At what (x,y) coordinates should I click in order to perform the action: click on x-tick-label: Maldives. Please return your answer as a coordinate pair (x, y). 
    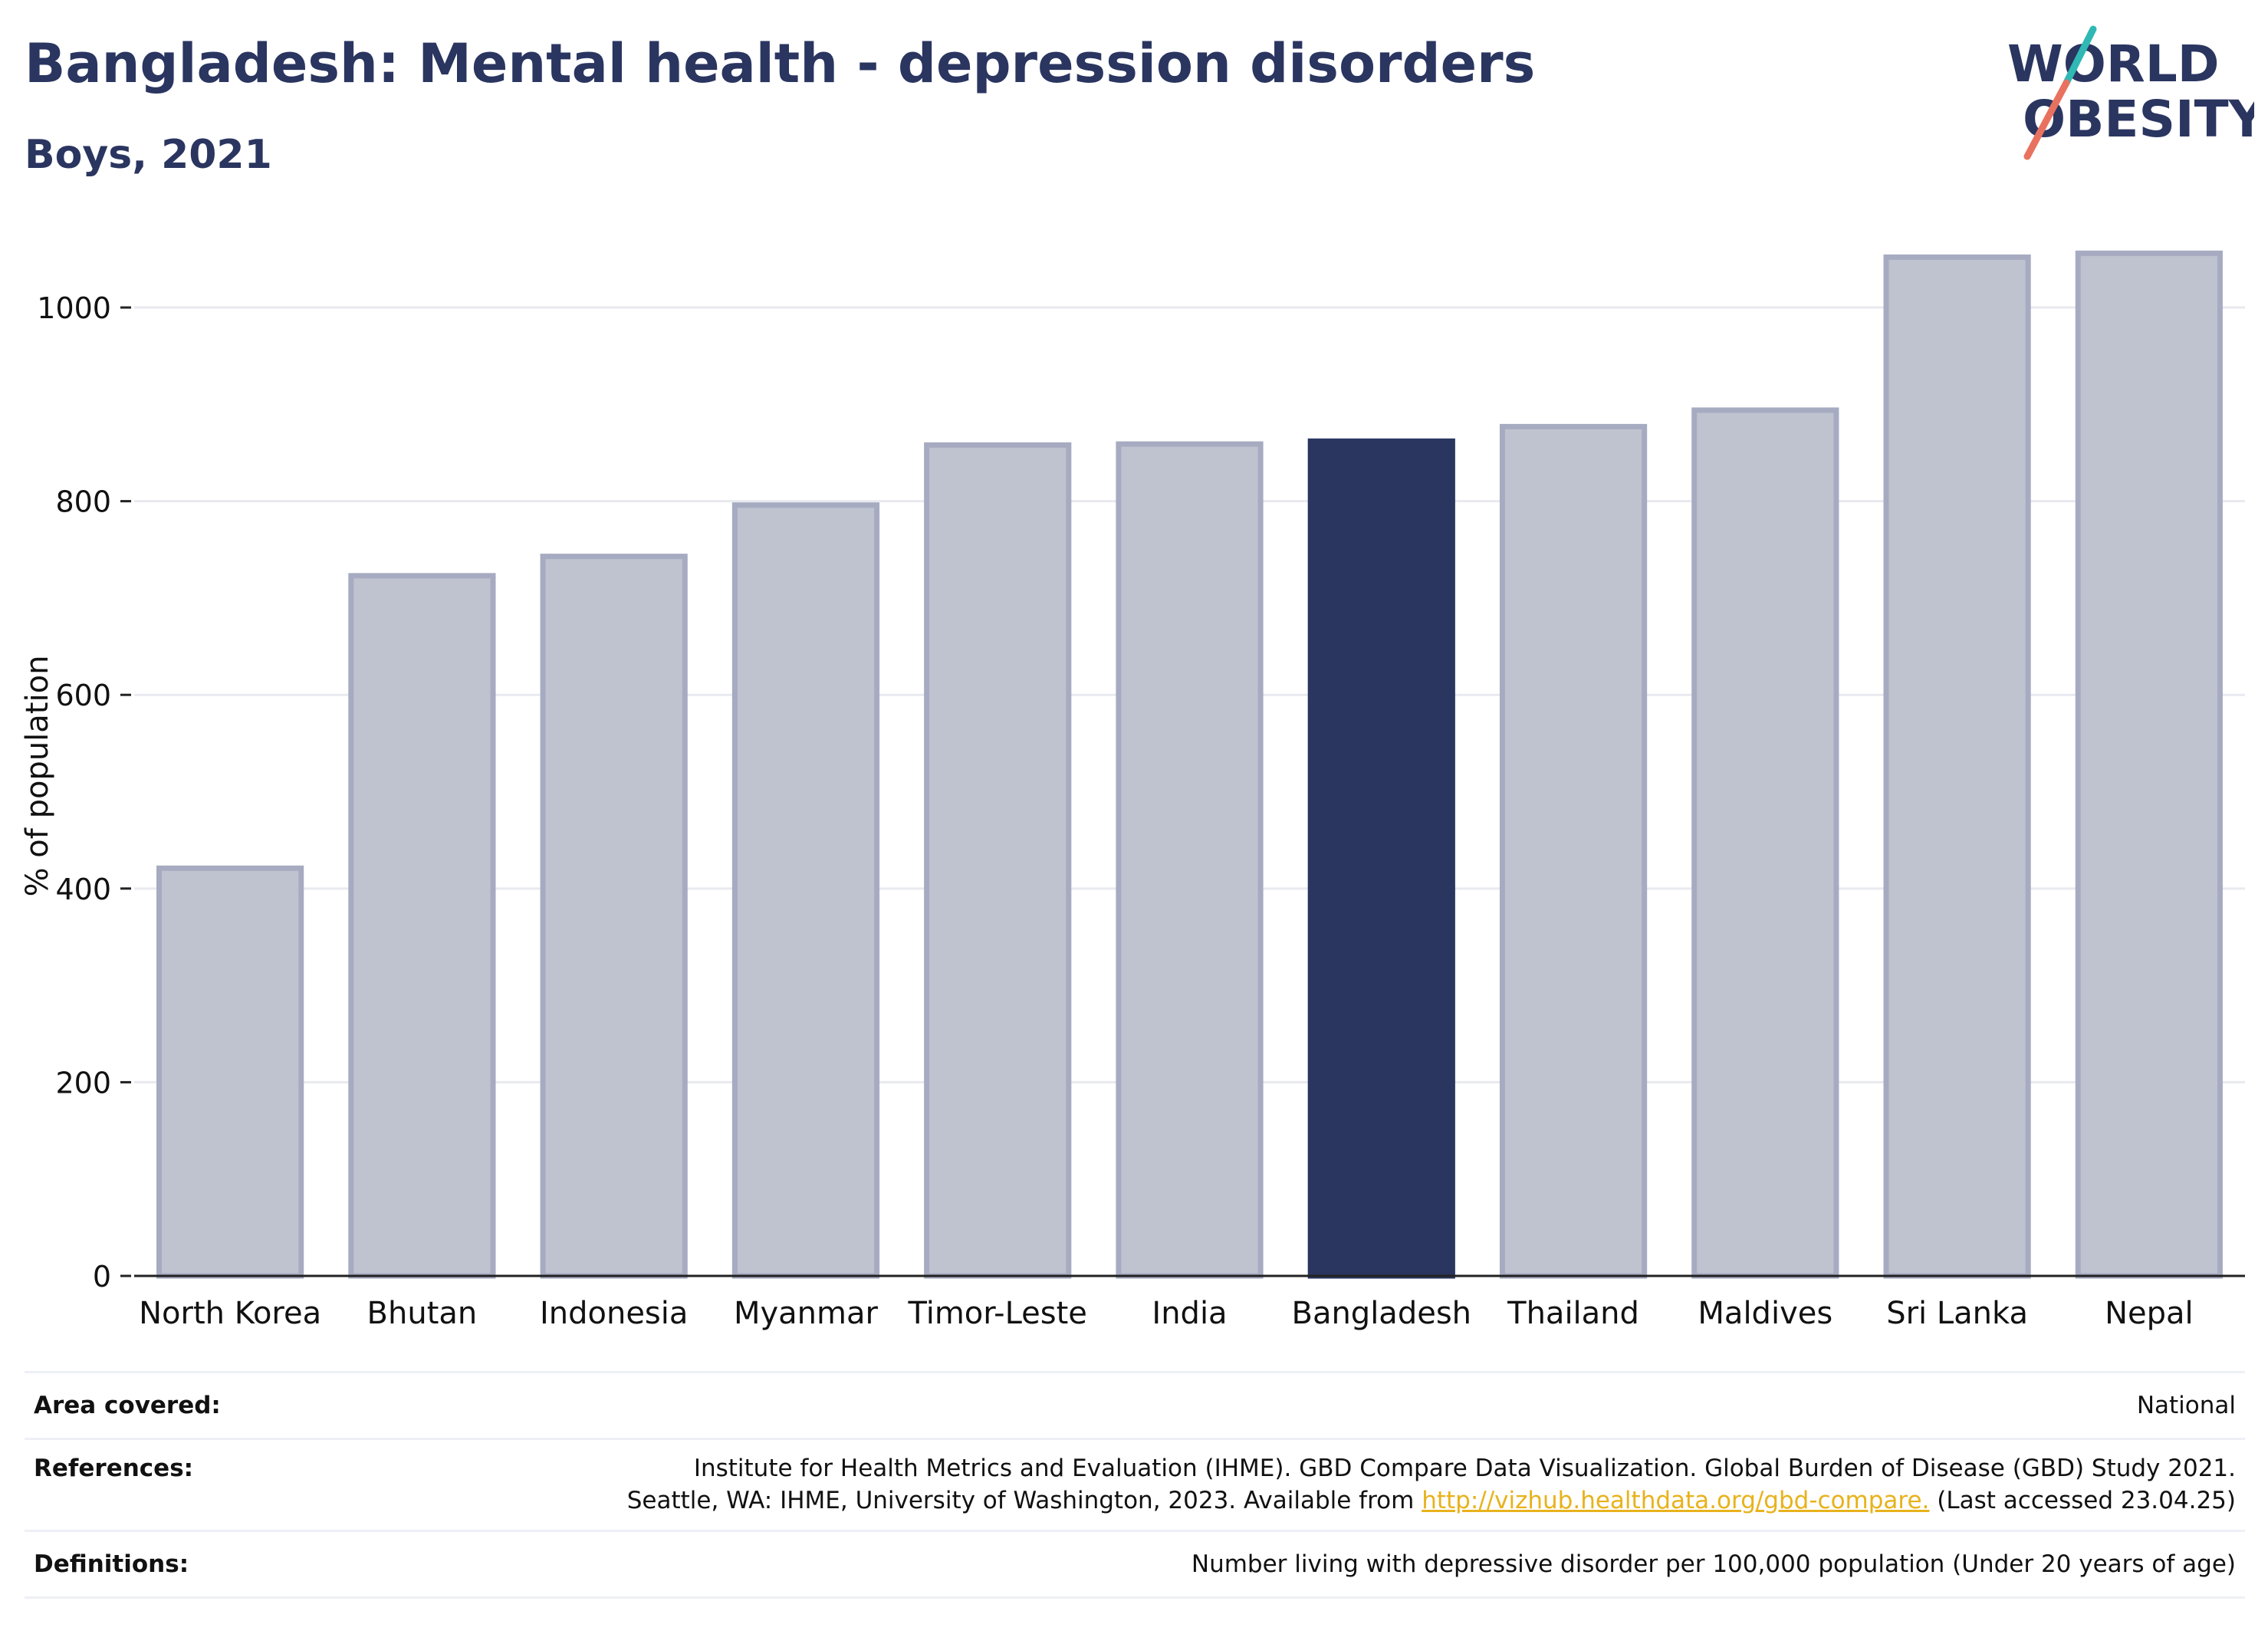
    Looking at the image, I should click on (1765, 1314).